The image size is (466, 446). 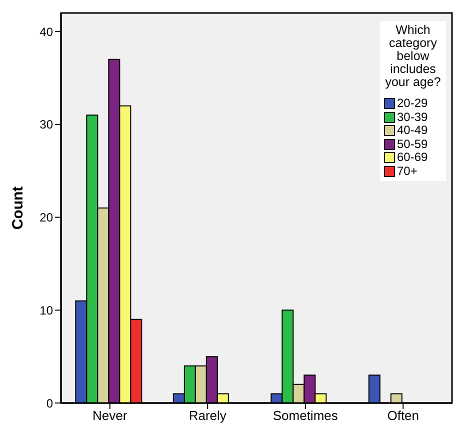 I want to click on legend-label: 40-49, so click(x=412, y=130).